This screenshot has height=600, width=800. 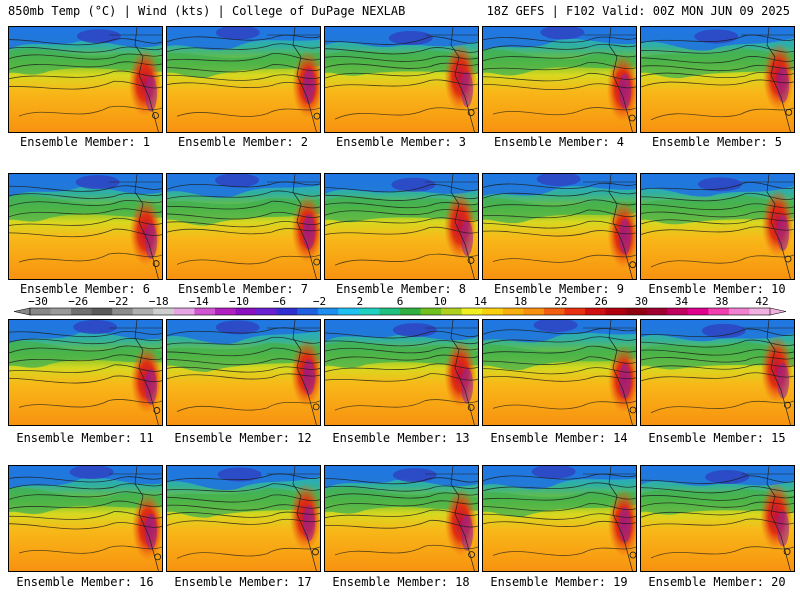 I want to click on colorbar-tick-label: −30, so click(x=38, y=301).